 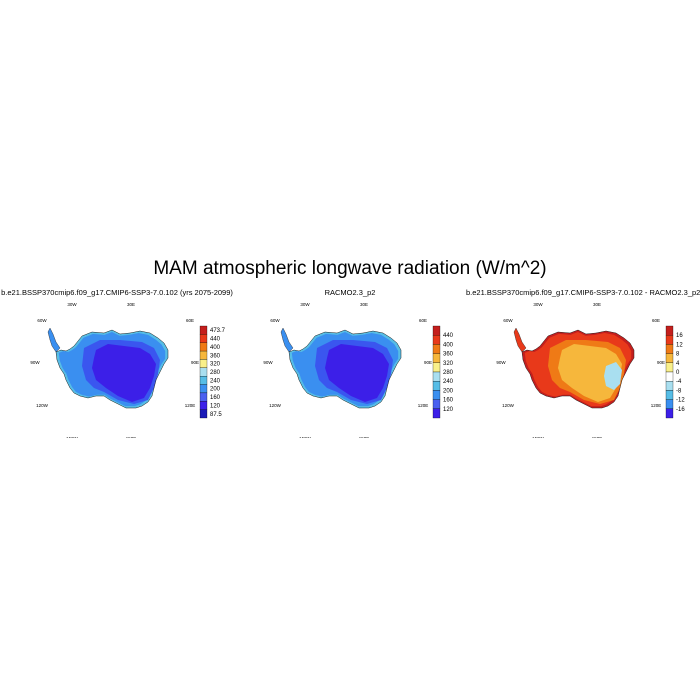 I want to click on colorbar-label: 360, so click(x=215, y=356).